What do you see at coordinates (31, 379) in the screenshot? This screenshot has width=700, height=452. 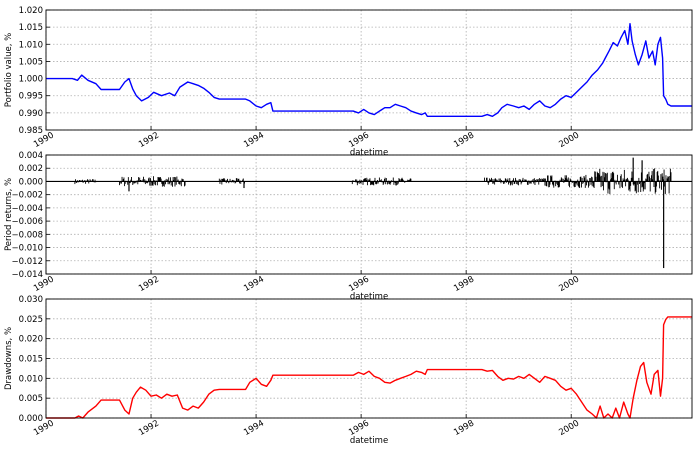 I see `y-tick-label: 0.010` at bounding box center [31, 379].